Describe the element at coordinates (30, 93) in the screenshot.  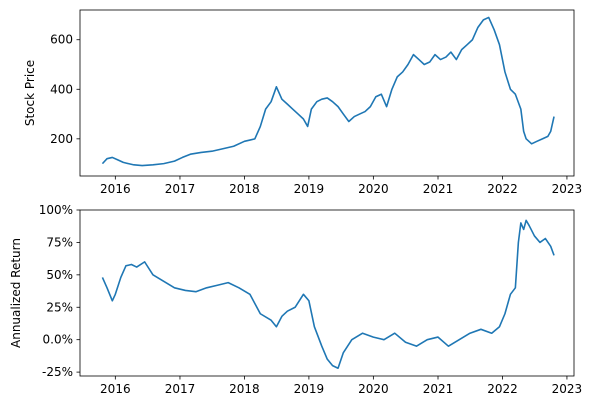
I see `price-y-axis-label: Stock Price` at that location.